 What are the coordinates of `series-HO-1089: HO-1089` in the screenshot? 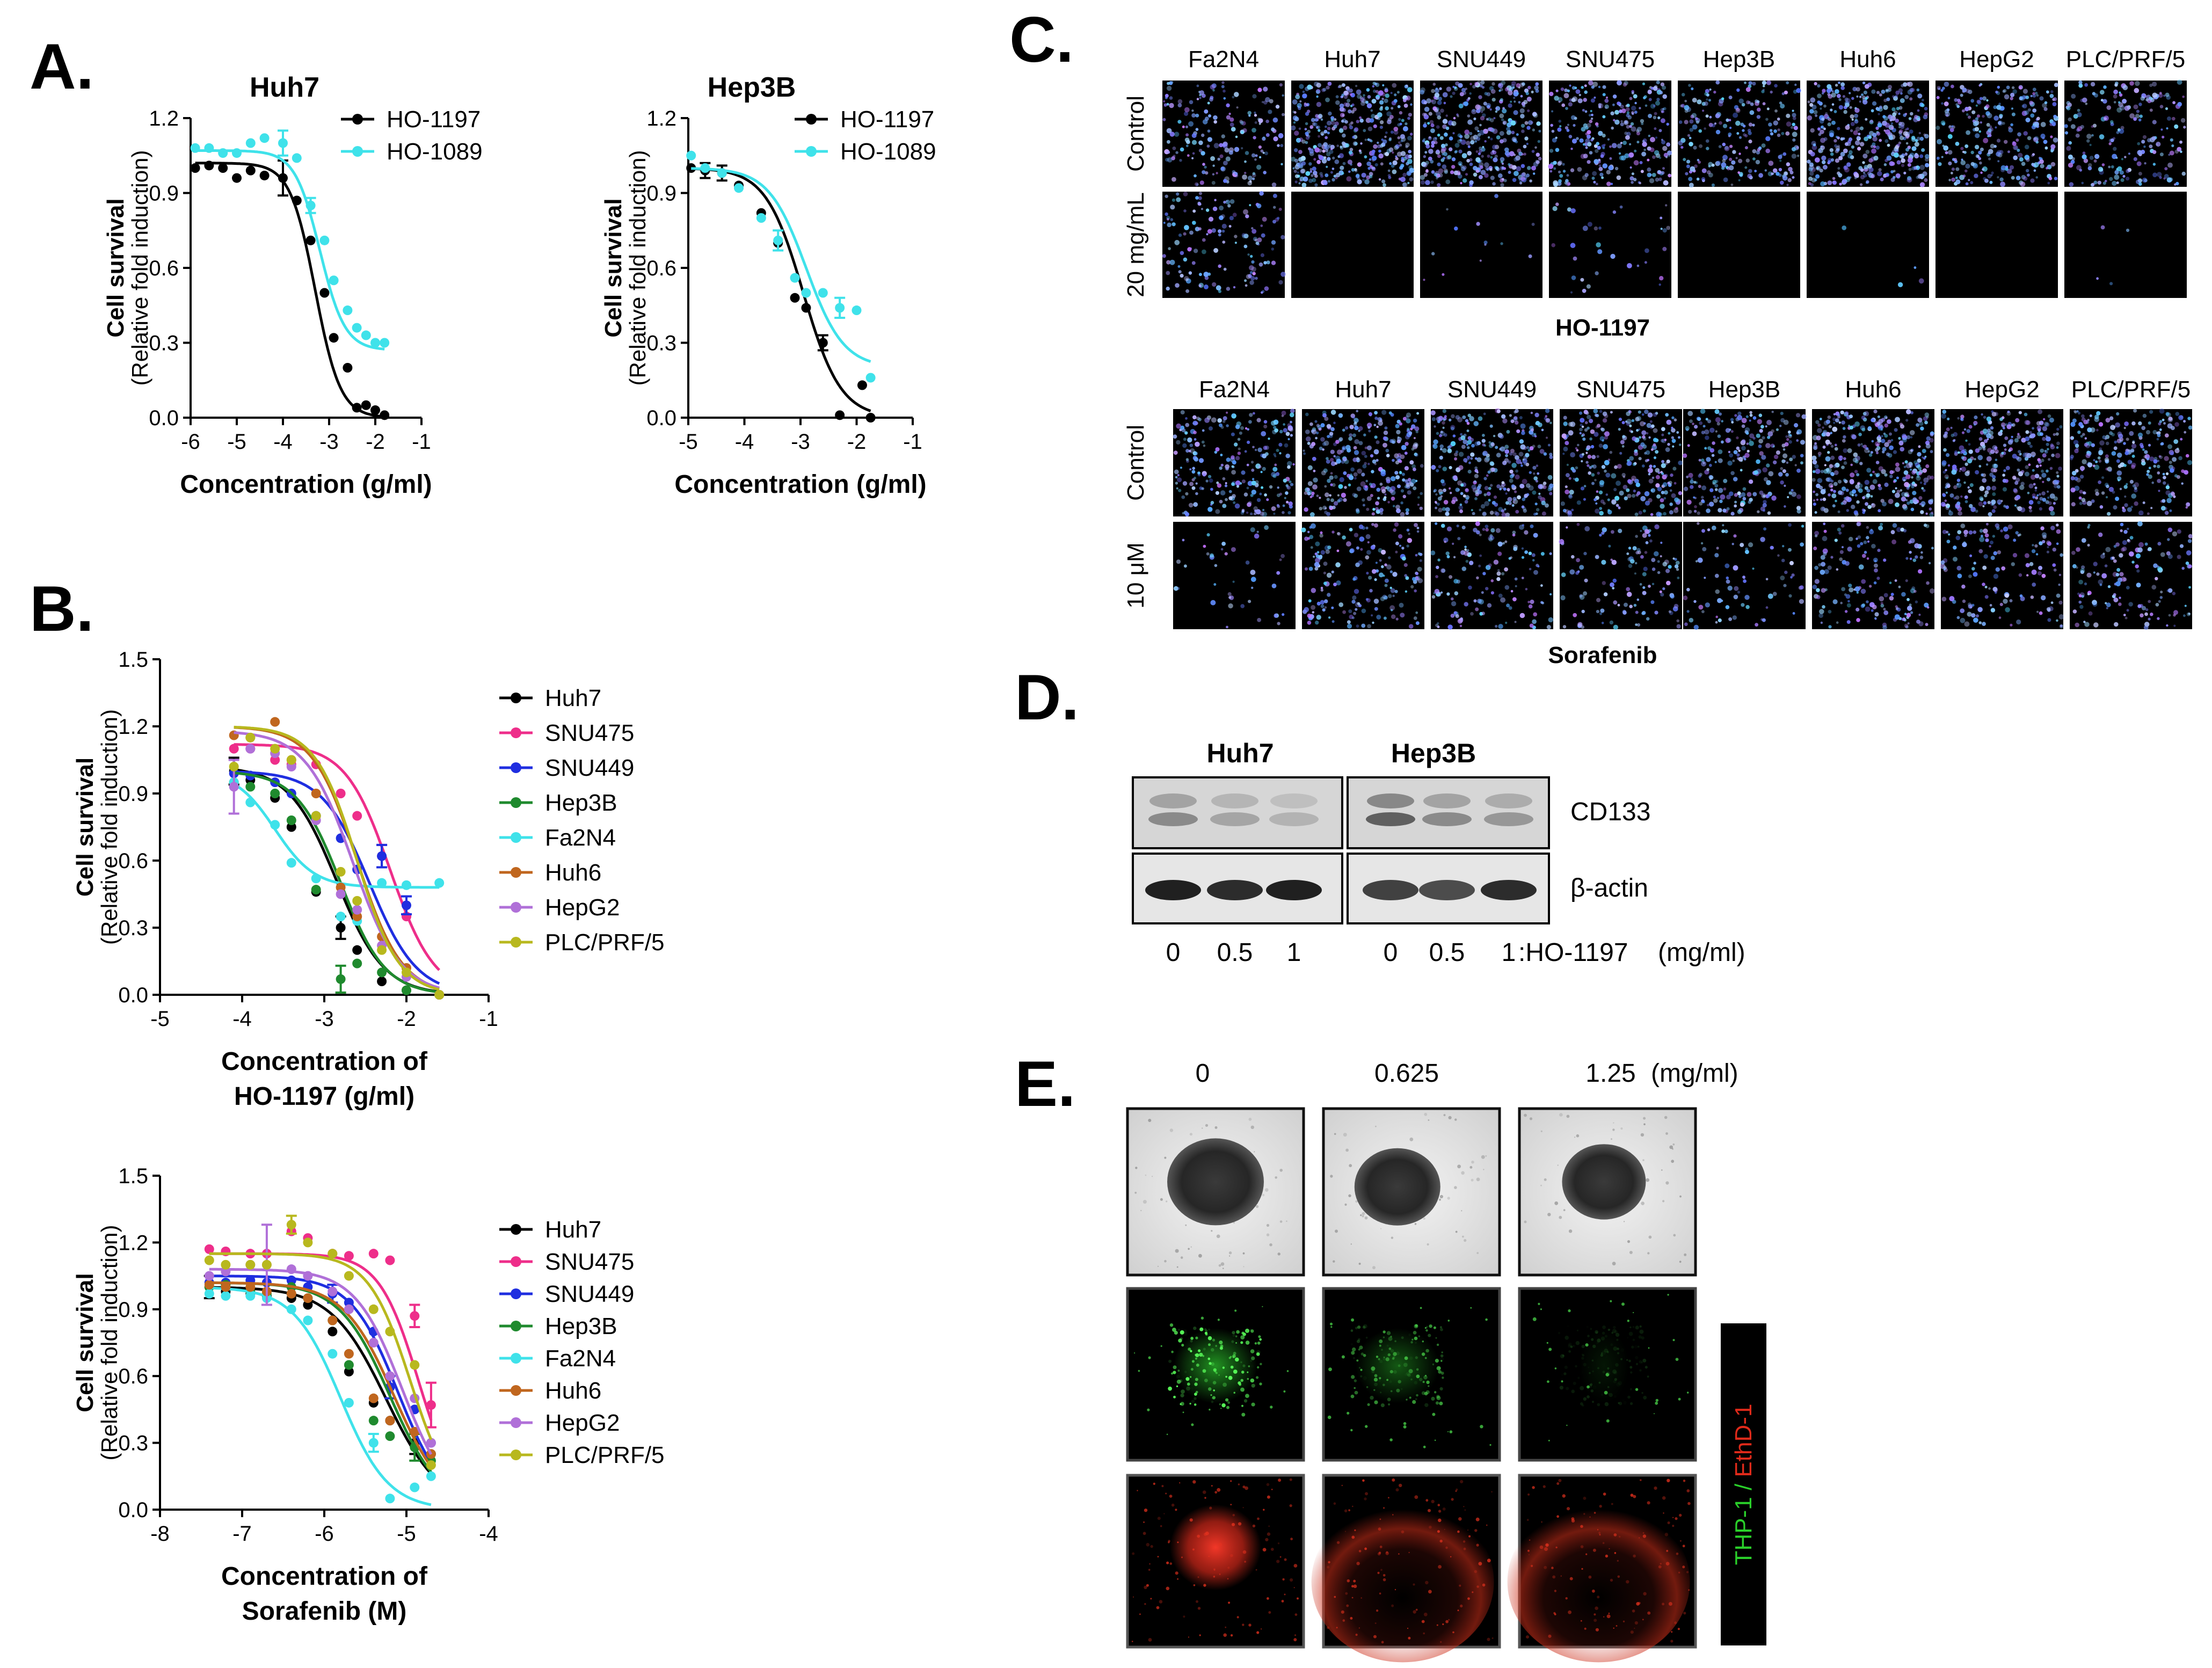 It's located at (336, 240).